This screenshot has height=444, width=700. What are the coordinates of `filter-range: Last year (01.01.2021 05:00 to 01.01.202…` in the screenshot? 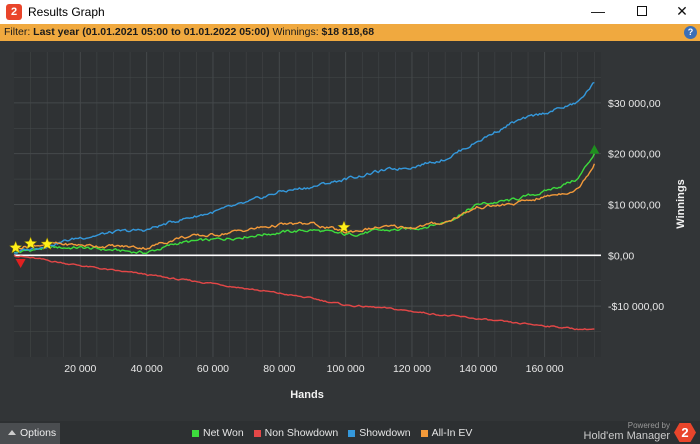 It's located at (151, 32).